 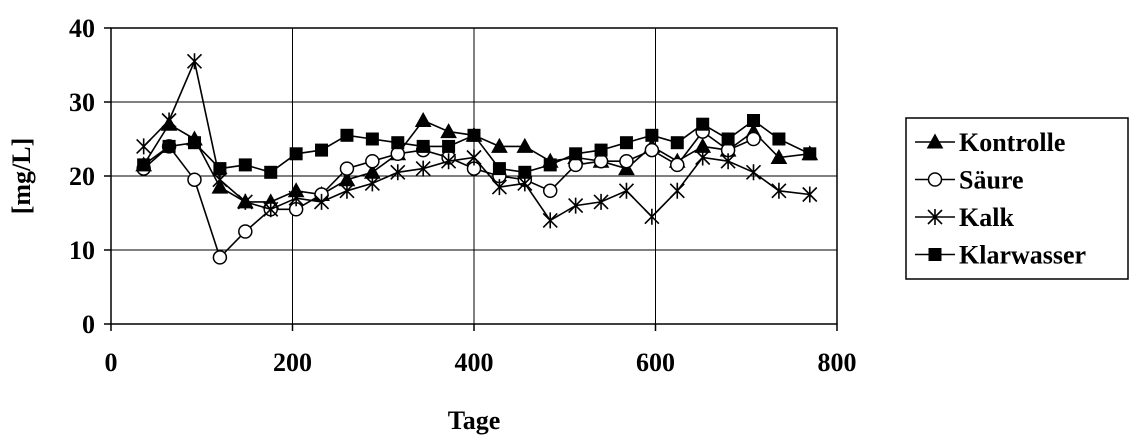 I want to click on y-tick-label: 40, so click(x=82, y=28).